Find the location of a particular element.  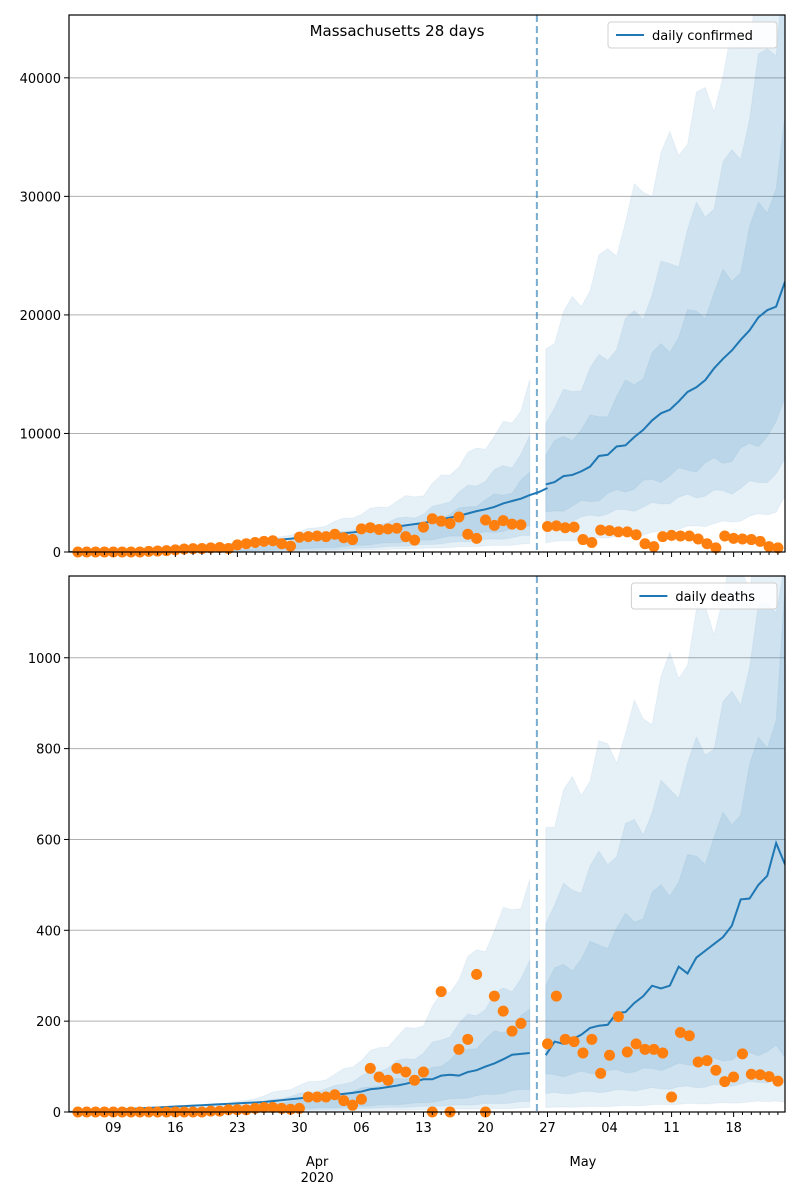

x-tick-label: 30 is located at coordinates (299, 1128).